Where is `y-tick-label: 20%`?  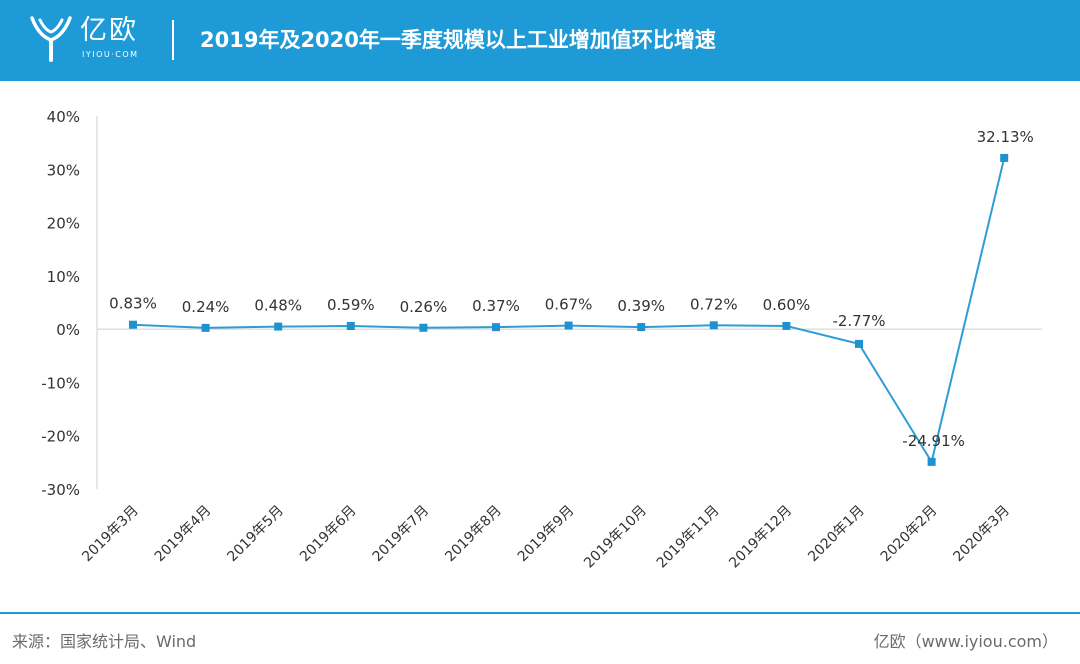
y-tick-label: 20% is located at coordinates (63, 224).